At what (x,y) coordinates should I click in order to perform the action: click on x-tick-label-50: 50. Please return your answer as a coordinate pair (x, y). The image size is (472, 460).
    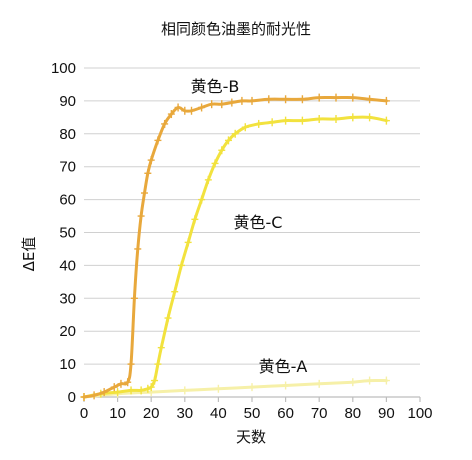
    Looking at the image, I should click on (252, 413).